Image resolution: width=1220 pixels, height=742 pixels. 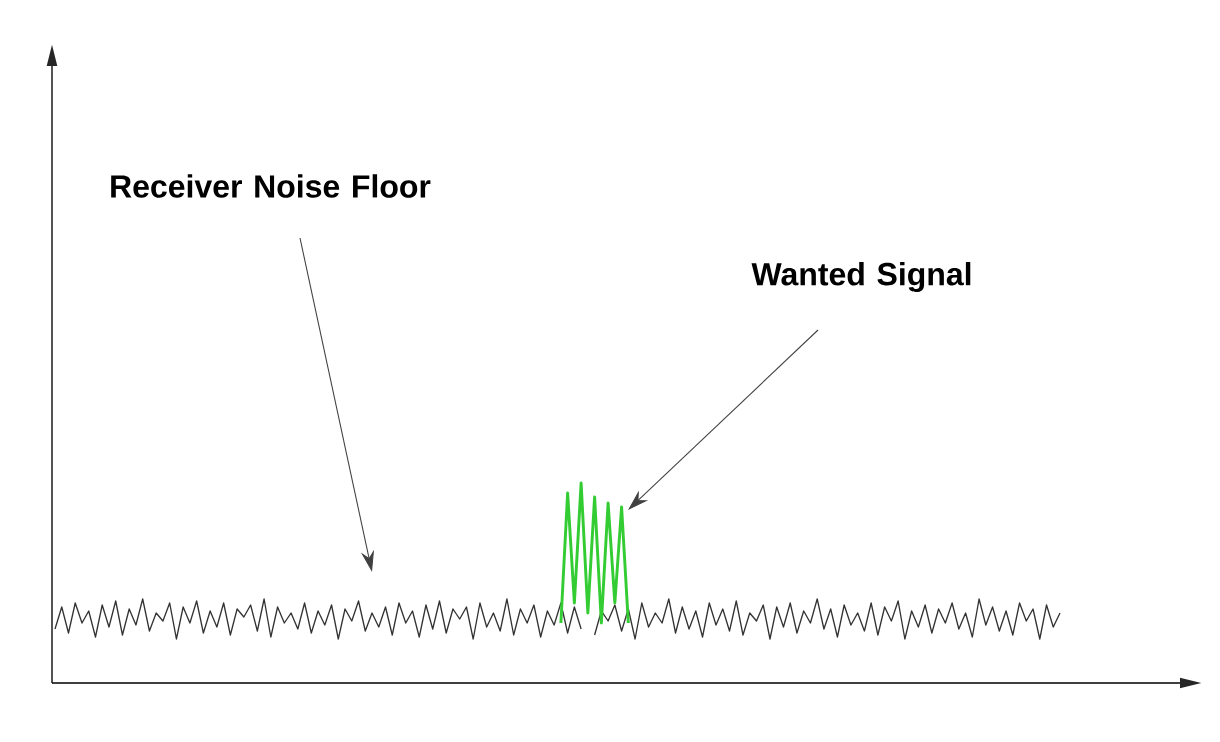 I want to click on text: Wanted Signal, so click(x=861, y=277).